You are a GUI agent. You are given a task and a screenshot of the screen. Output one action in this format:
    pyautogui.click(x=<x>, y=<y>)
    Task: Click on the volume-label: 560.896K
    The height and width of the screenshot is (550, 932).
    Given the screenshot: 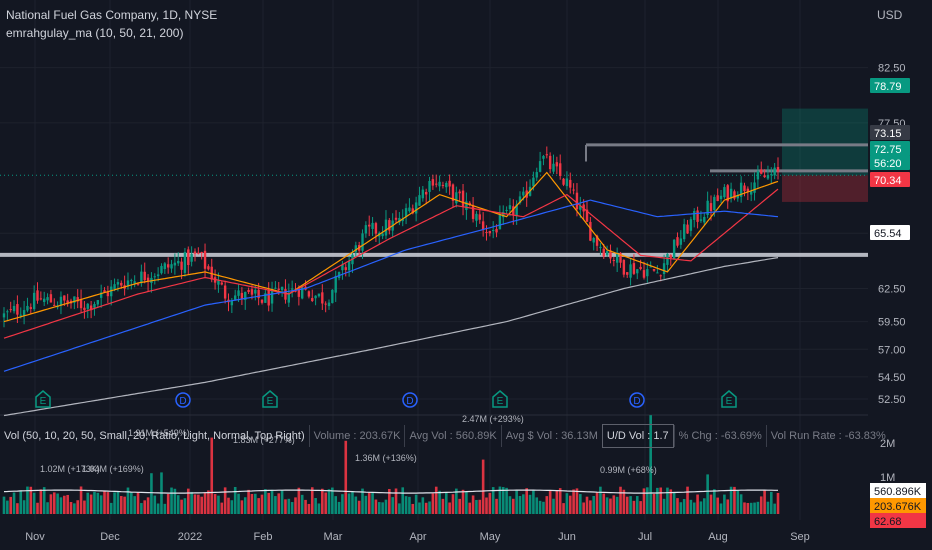 What is the action you would take?
    pyautogui.click(x=898, y=490)
    